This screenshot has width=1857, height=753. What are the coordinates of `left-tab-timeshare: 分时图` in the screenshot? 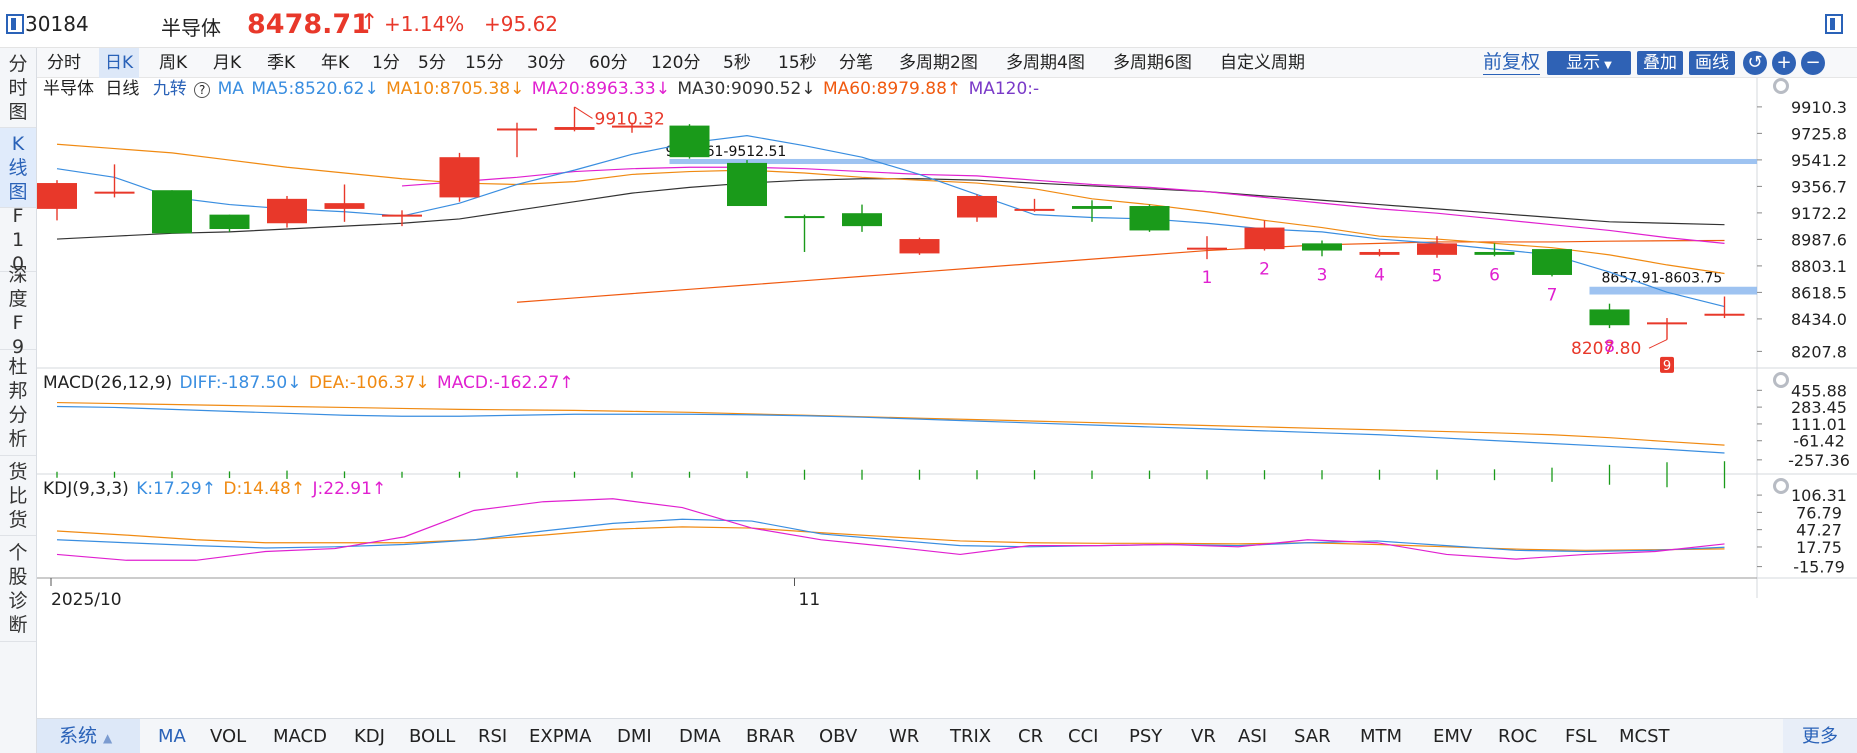 It's located at (18, 88).